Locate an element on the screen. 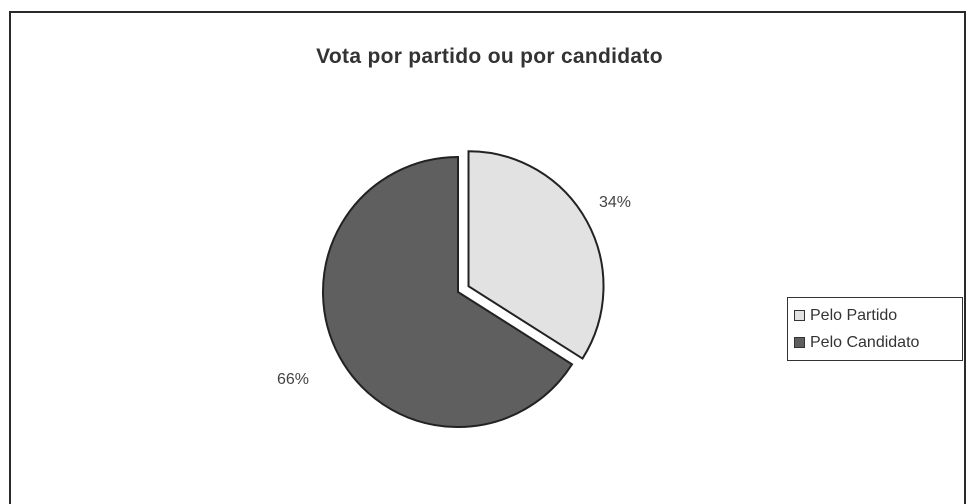  legend-label-candidato: Pelo Candidato is located at coordinates (865, 342).